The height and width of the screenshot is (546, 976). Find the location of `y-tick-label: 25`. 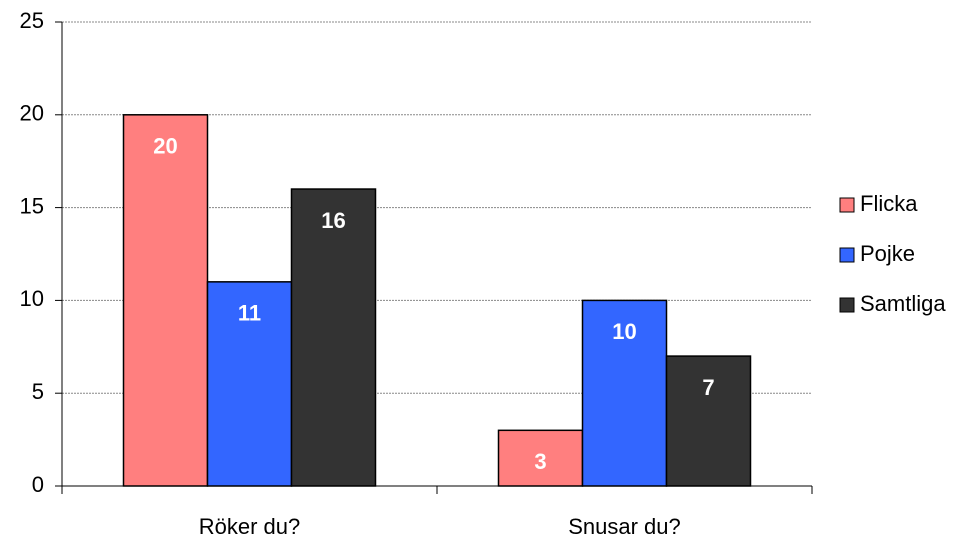

y-tick-label: 25 is located at coordinates (32, 20).